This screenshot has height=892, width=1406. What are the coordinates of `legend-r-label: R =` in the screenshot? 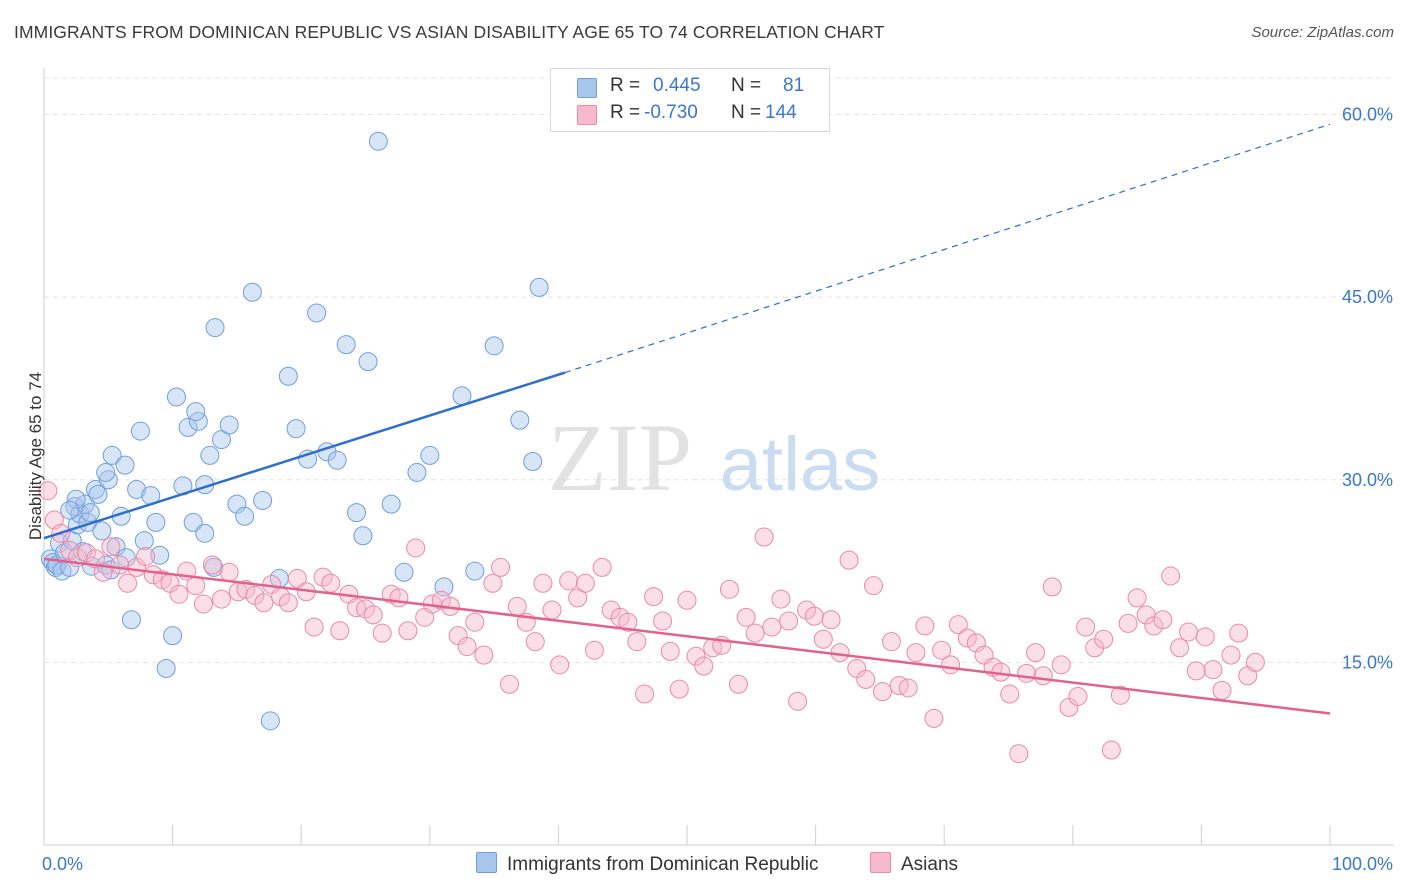 It's located at (625, 85).